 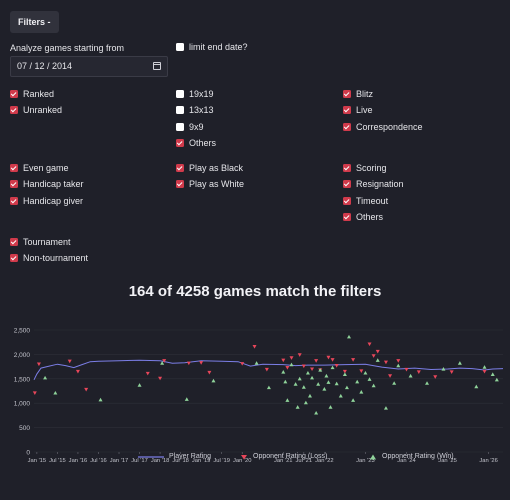 I want to click on size-13x13-checkbox: 13x13, so click(x=195, y=110).